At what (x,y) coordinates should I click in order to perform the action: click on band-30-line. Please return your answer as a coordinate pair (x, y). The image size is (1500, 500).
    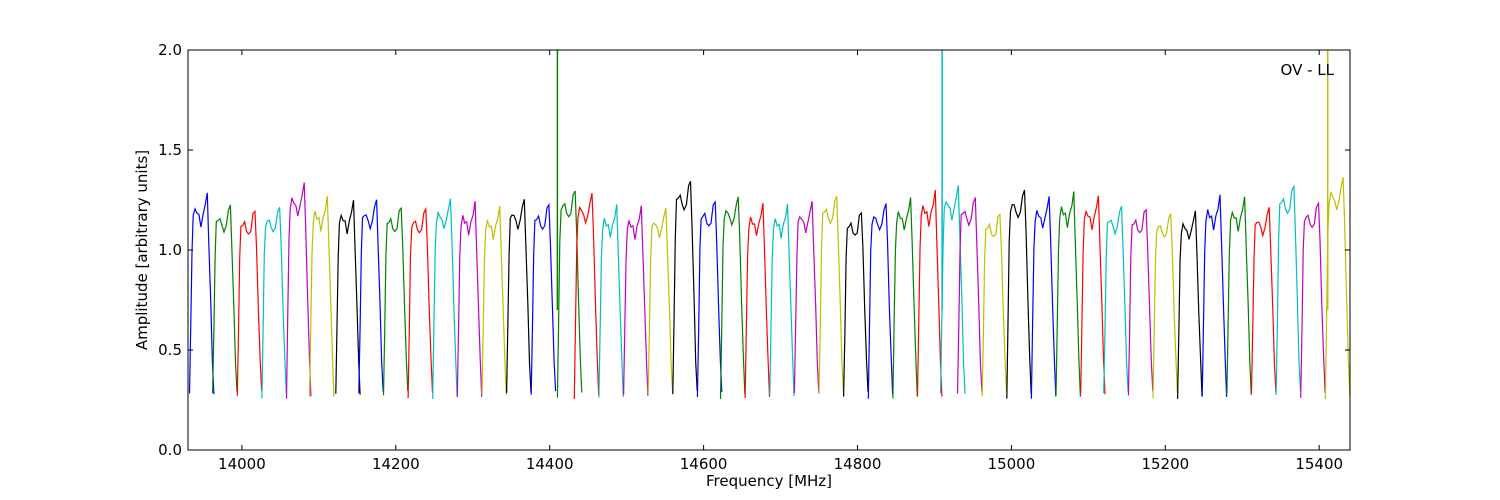
    Looking at the image, I should click on (905, 298).